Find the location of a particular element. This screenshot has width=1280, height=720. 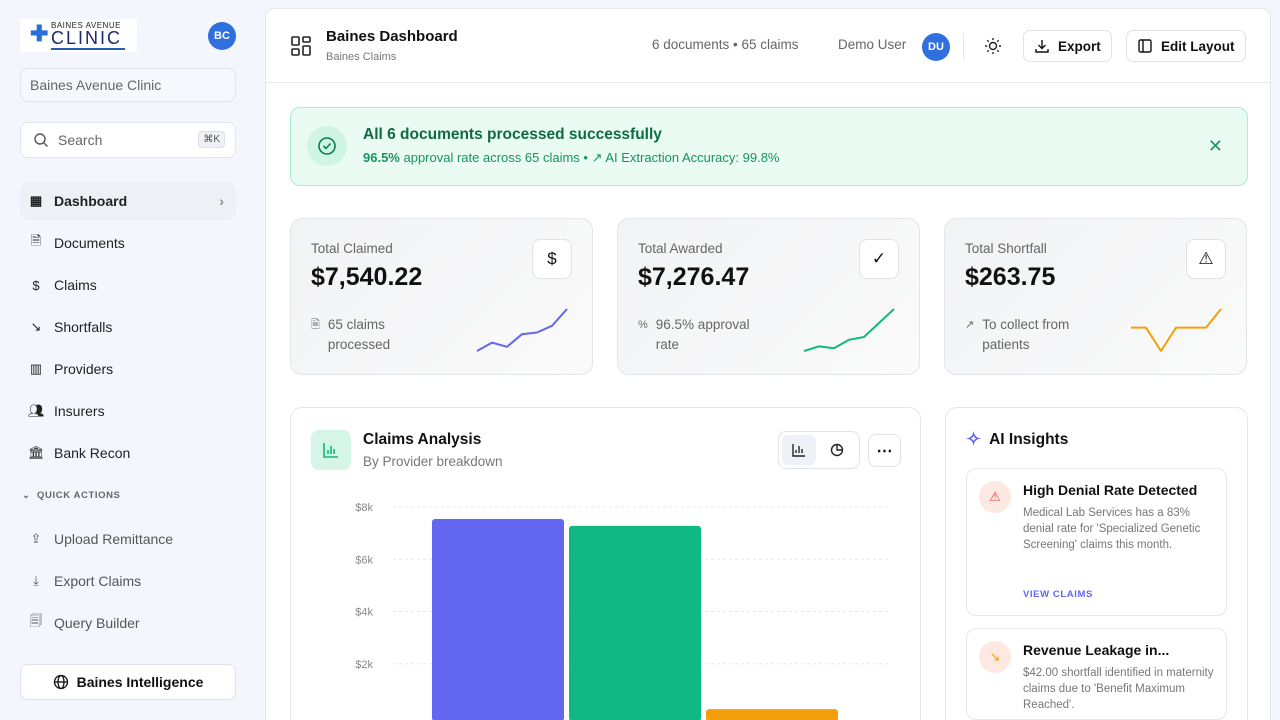

theme-toggle-icon is located at coordinates (993, 46).